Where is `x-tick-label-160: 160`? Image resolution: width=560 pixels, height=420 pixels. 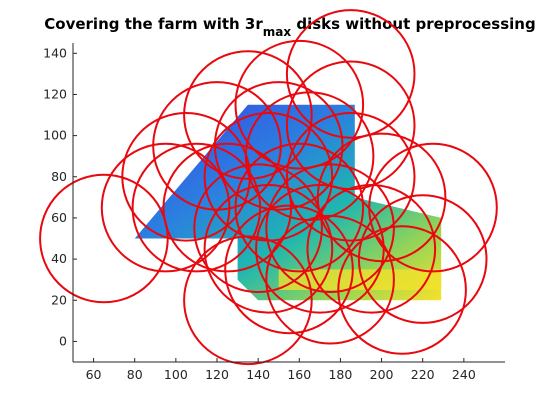
x-tick-label-160: 160 is located at coordinates (299, 374).